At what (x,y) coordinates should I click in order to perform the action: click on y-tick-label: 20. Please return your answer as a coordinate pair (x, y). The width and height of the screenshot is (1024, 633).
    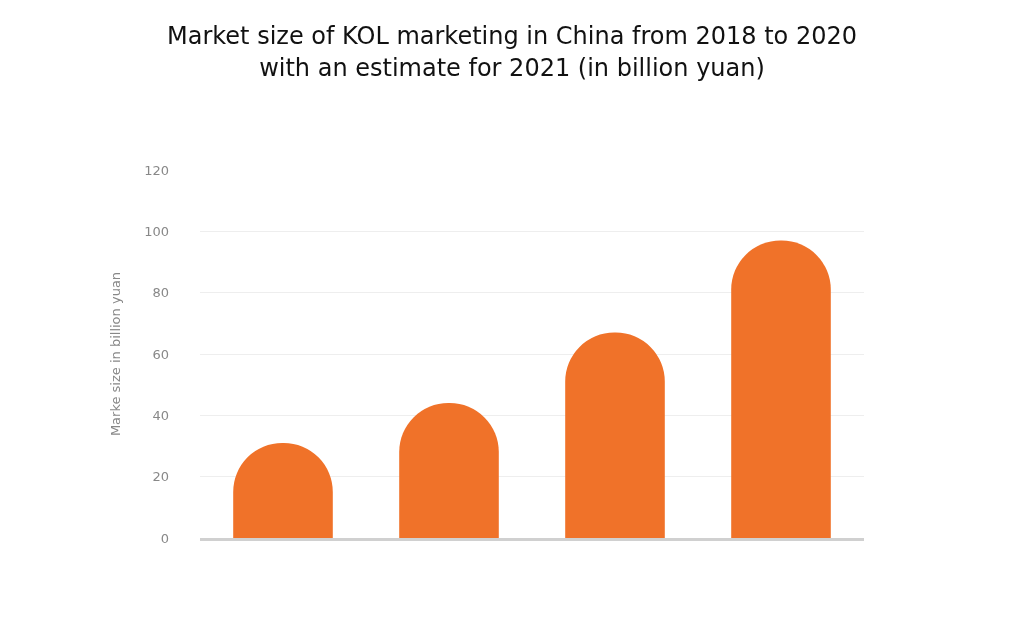
    Looking at the image, I should click on (160, 477).